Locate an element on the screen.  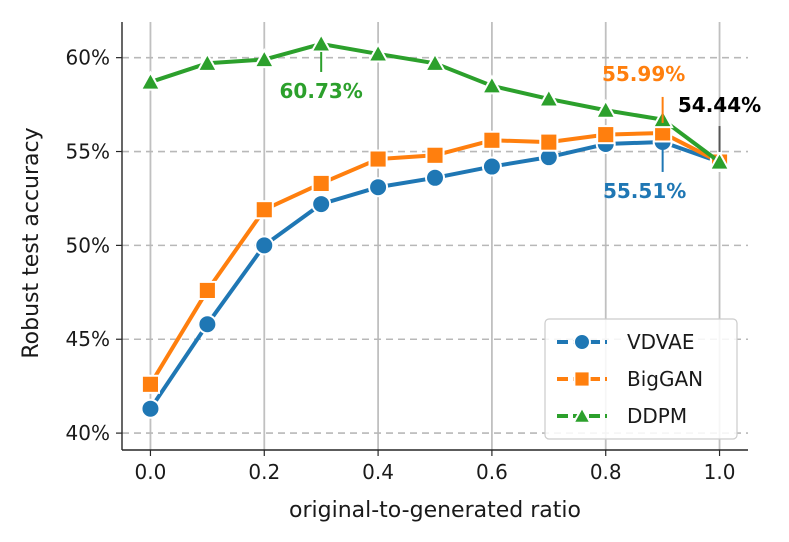
x-tick-label: 0.0 is located at coordinates (151, 472).